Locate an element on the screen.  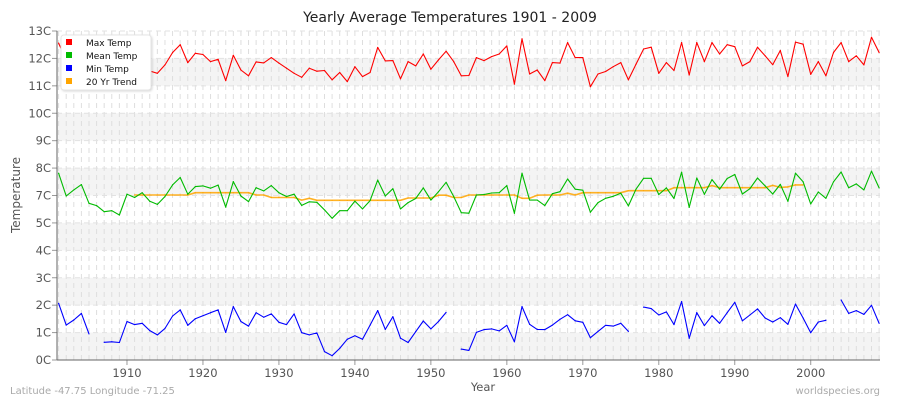
min-temp-line is located at coordinates (275, 331).